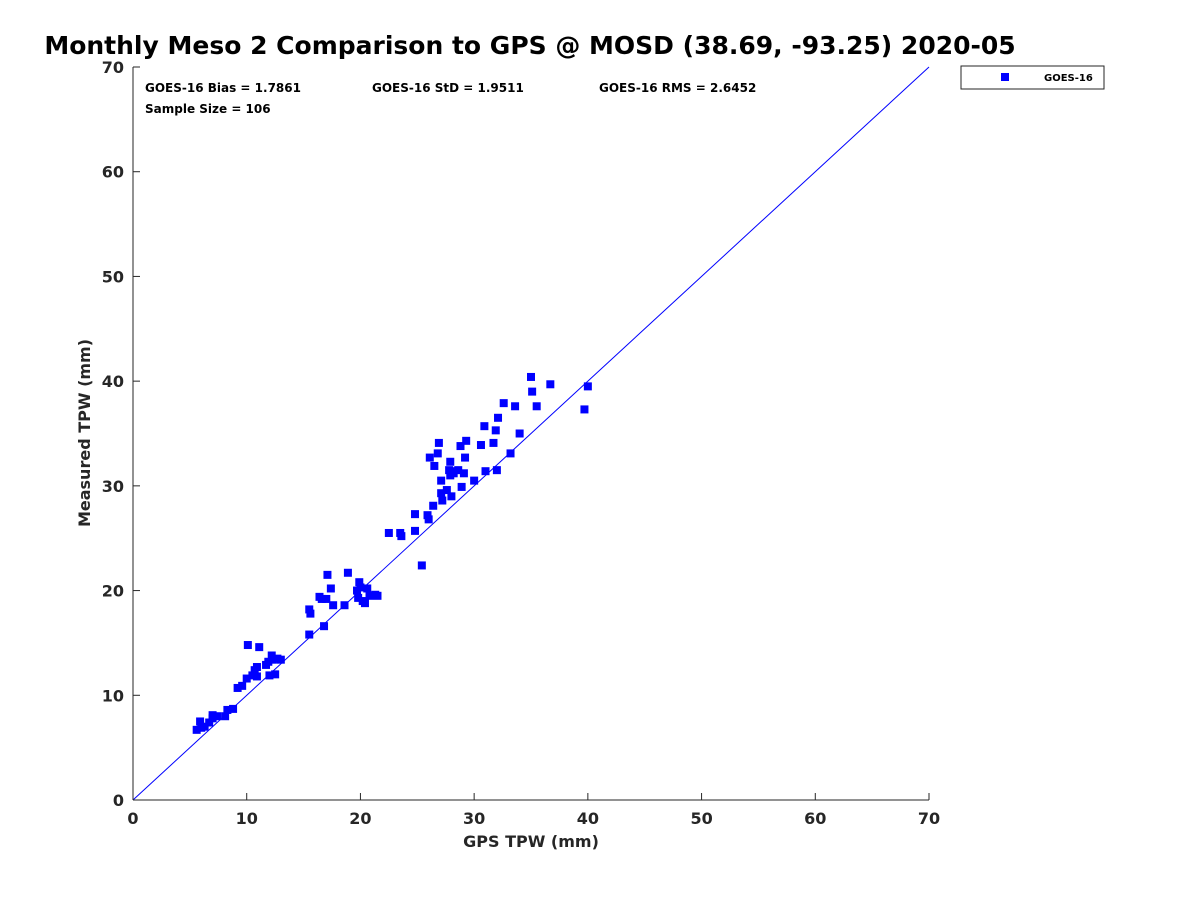  I want to click on x-axis-label: GPS TPW (mm), so click(531, 841).